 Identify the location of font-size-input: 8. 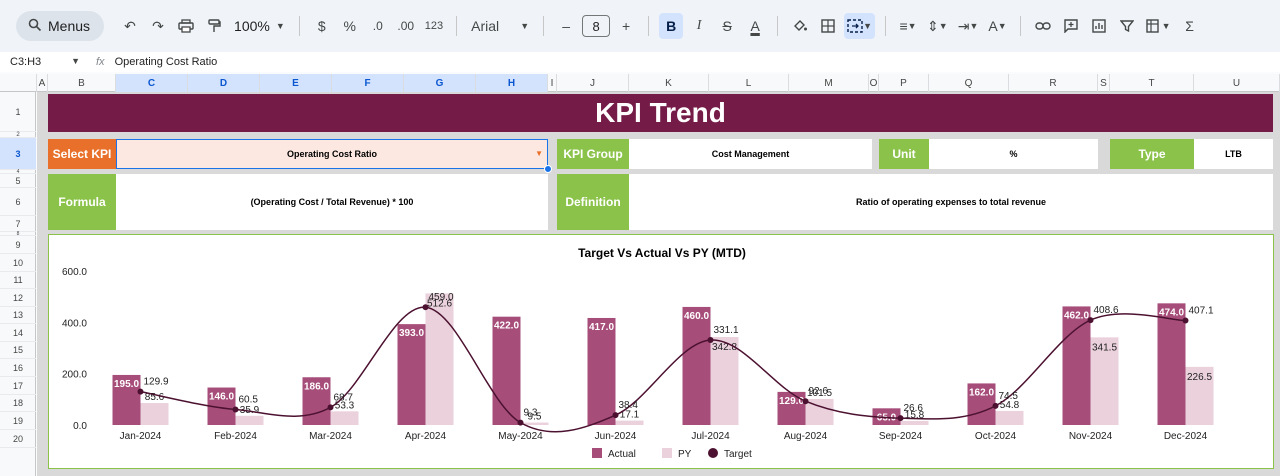
(596, 26).